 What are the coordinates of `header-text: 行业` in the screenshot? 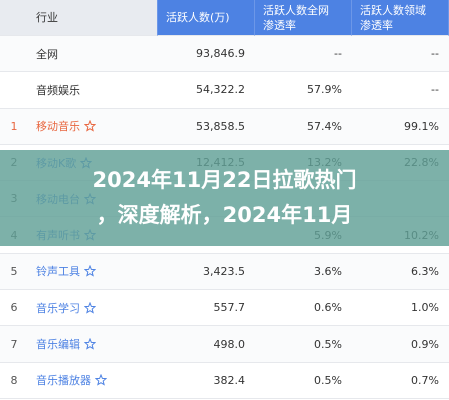 It's located at (47, 17).